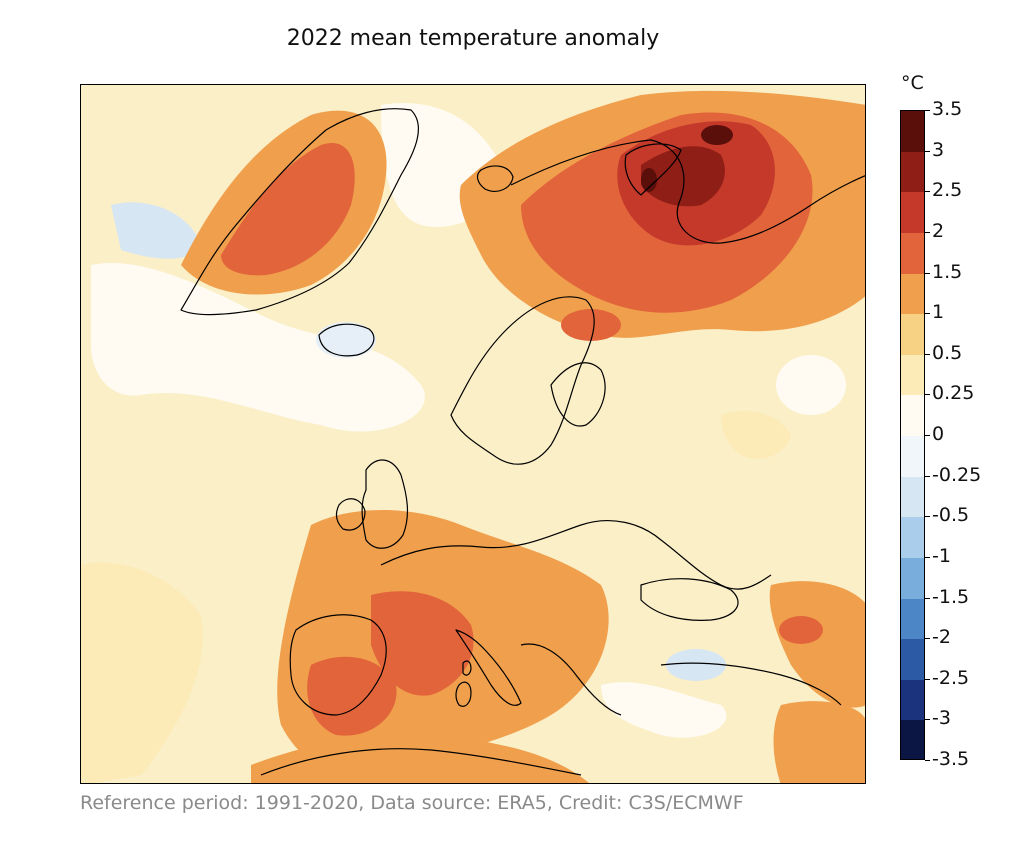 This screenshot has height=847, width=1024. I want to click on colorbar, so click(912, 435).